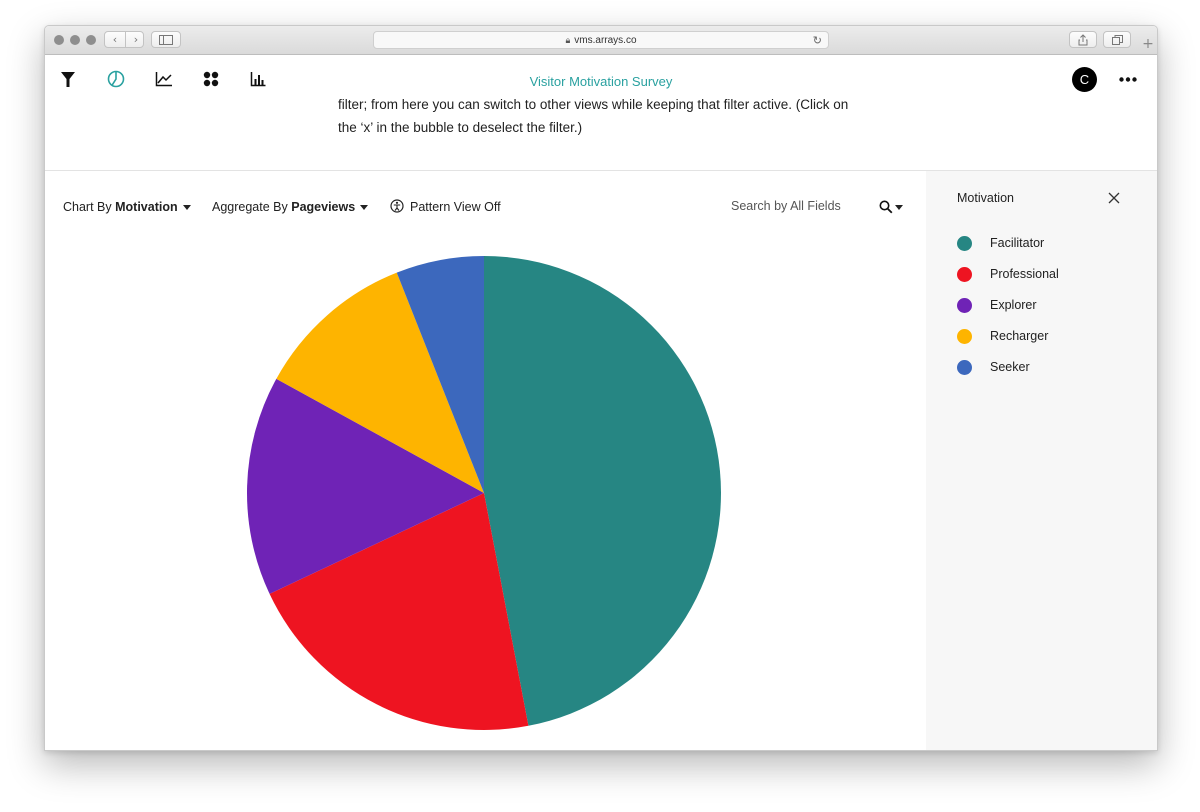  Describe the element at coordinates (1084, 79) in the screenshot. I see `user-avatar: C` at that location.